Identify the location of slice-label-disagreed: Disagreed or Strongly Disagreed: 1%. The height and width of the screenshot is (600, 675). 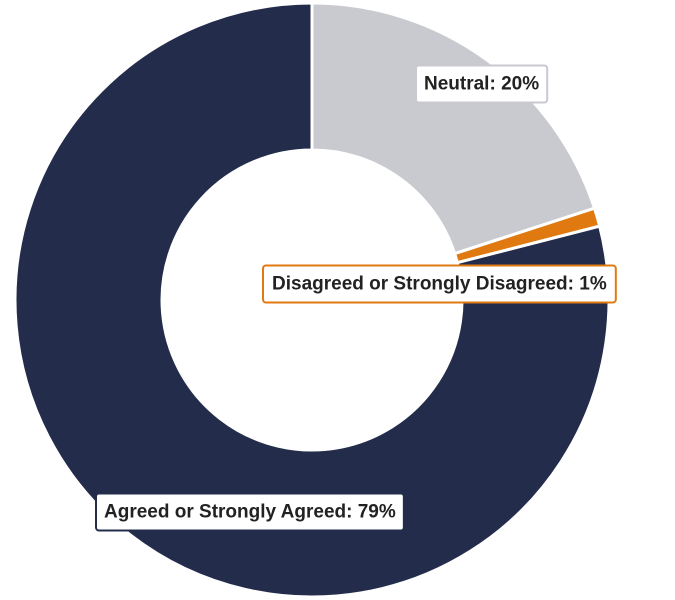
(439, 284).